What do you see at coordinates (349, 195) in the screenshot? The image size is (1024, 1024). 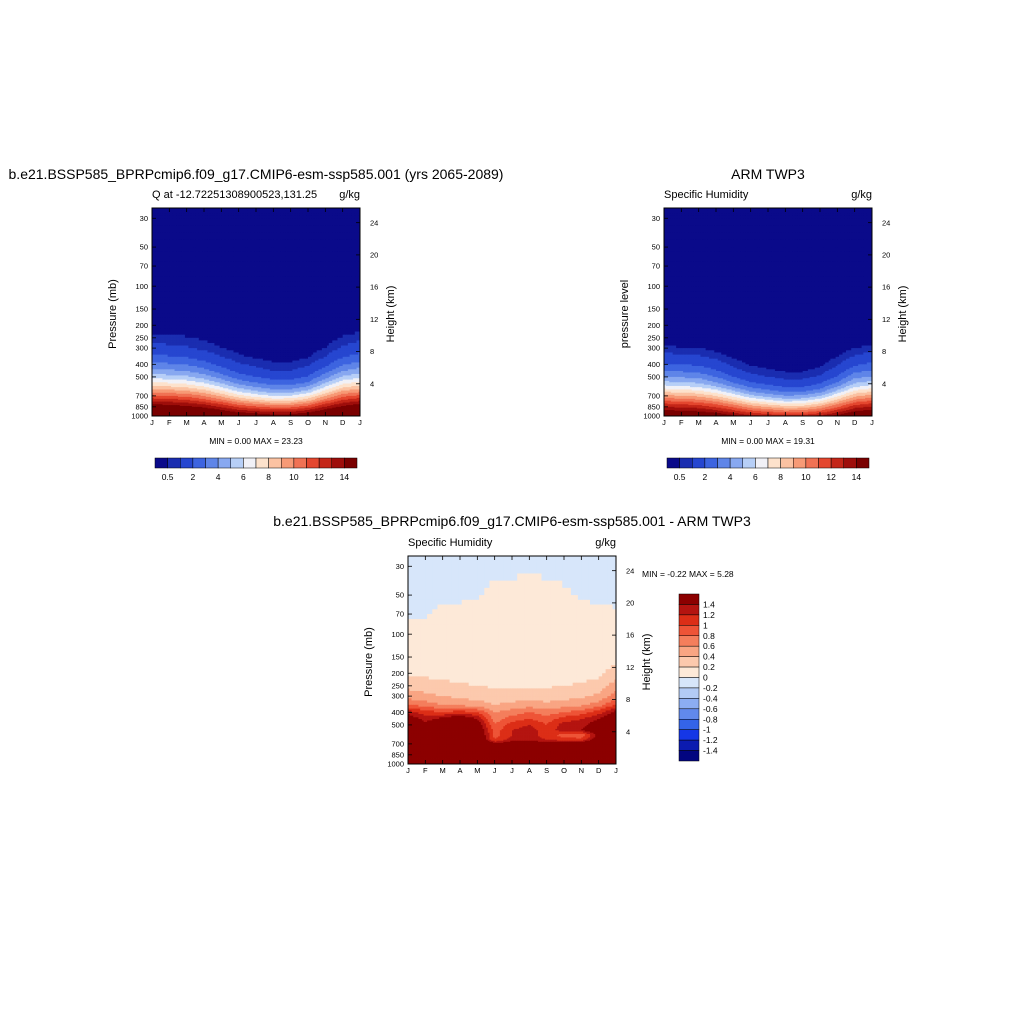 I see `panel-model-units-label: g/kg` at bounding box center [349, 195].